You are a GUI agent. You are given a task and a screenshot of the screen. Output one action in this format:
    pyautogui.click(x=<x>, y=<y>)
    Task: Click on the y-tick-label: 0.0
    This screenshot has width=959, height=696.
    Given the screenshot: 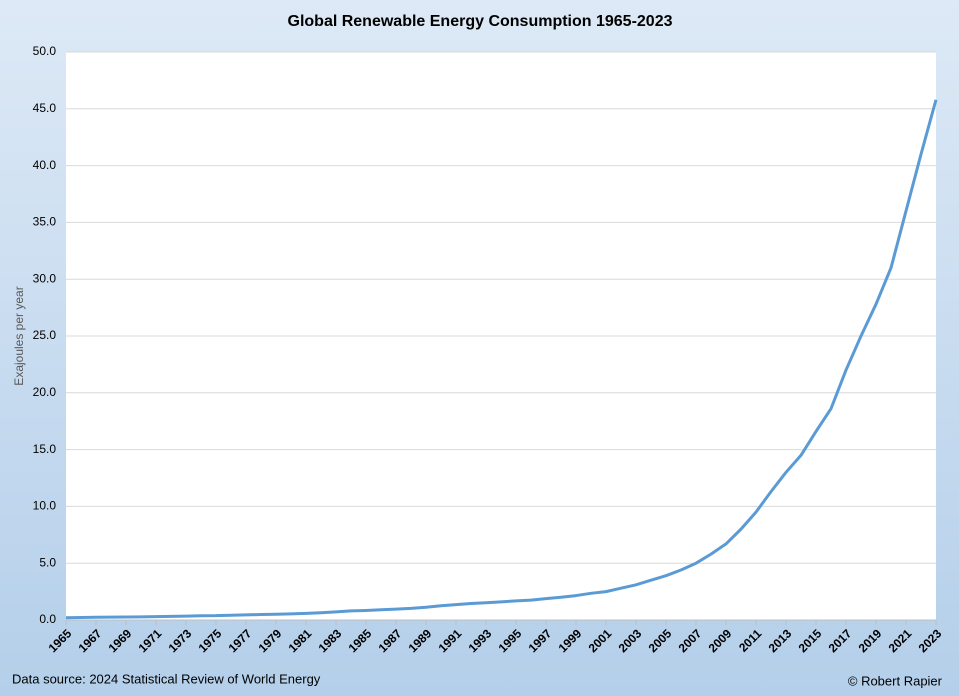 What is the action you would take?
    pyautogui.click(x=47, y=619)
    